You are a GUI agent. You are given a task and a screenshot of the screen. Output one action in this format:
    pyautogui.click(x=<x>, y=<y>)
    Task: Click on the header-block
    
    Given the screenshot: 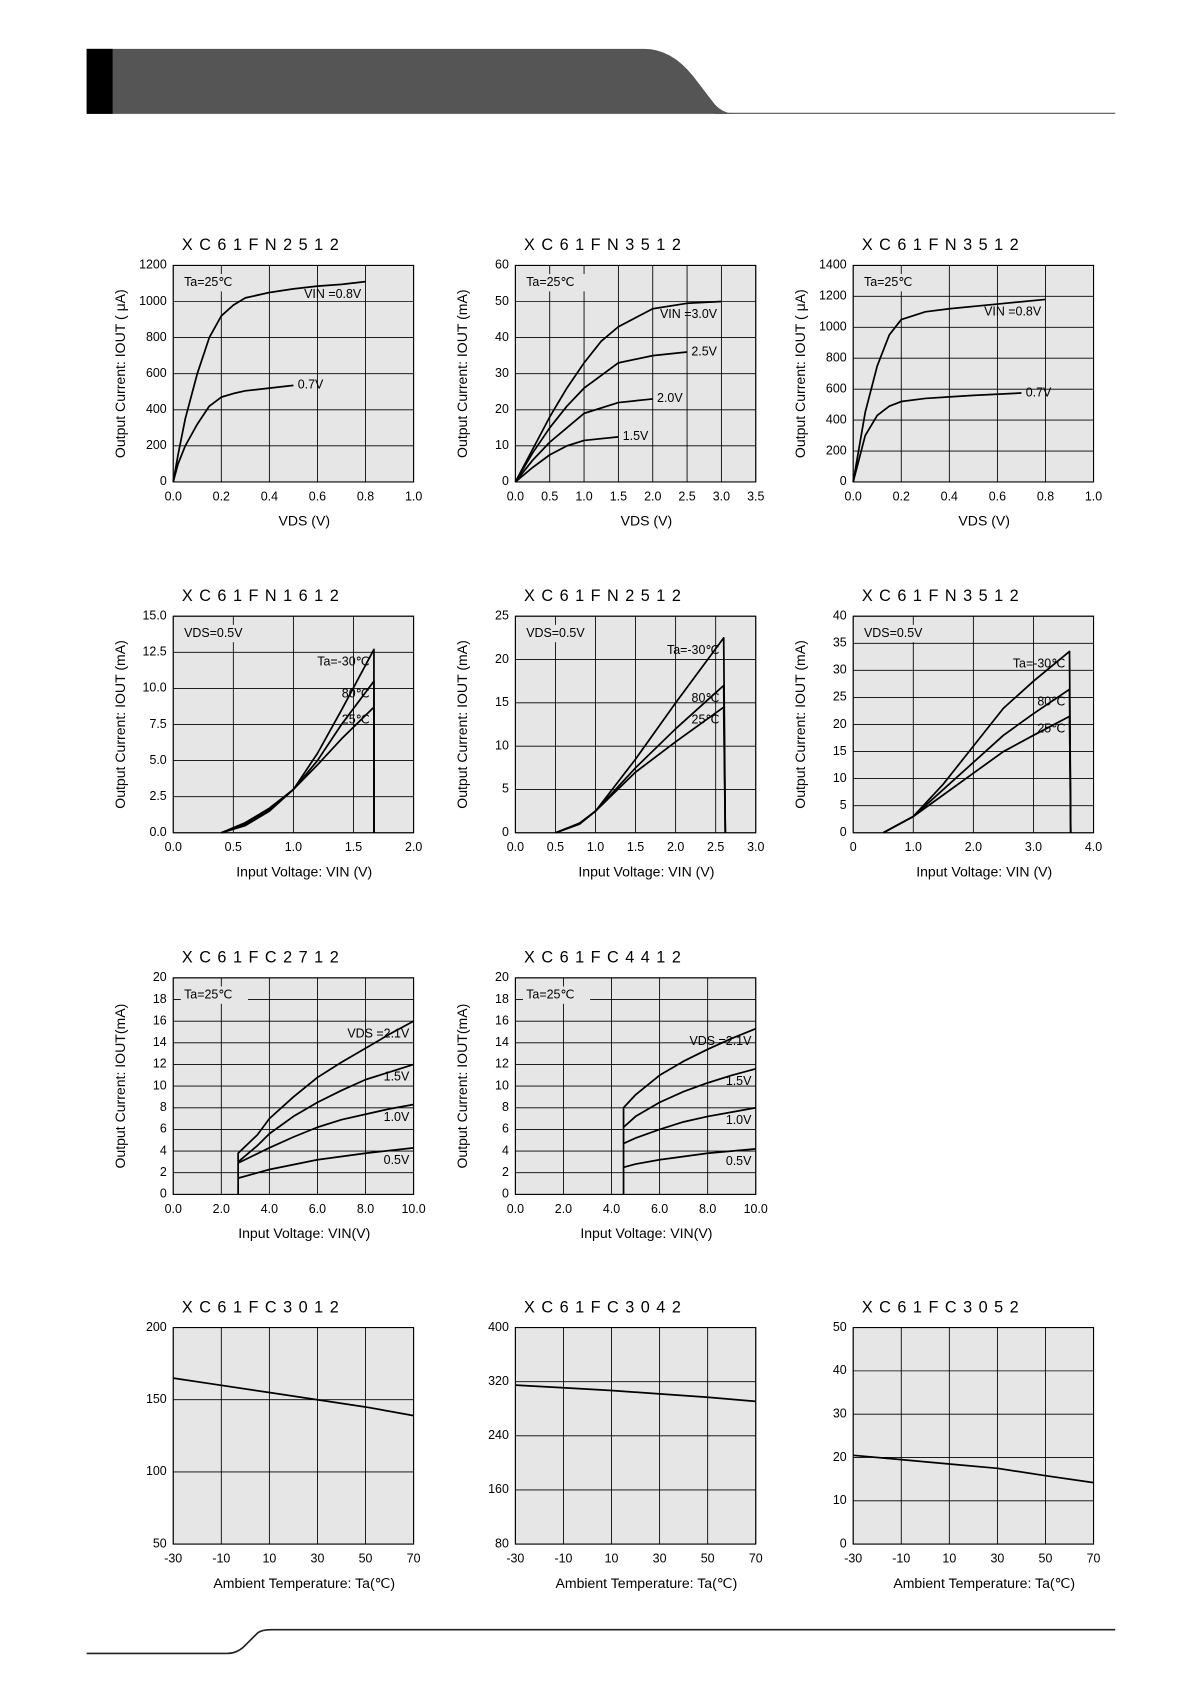 What is the action you would take?
    pyautogui.click(x=99, y=81)
    